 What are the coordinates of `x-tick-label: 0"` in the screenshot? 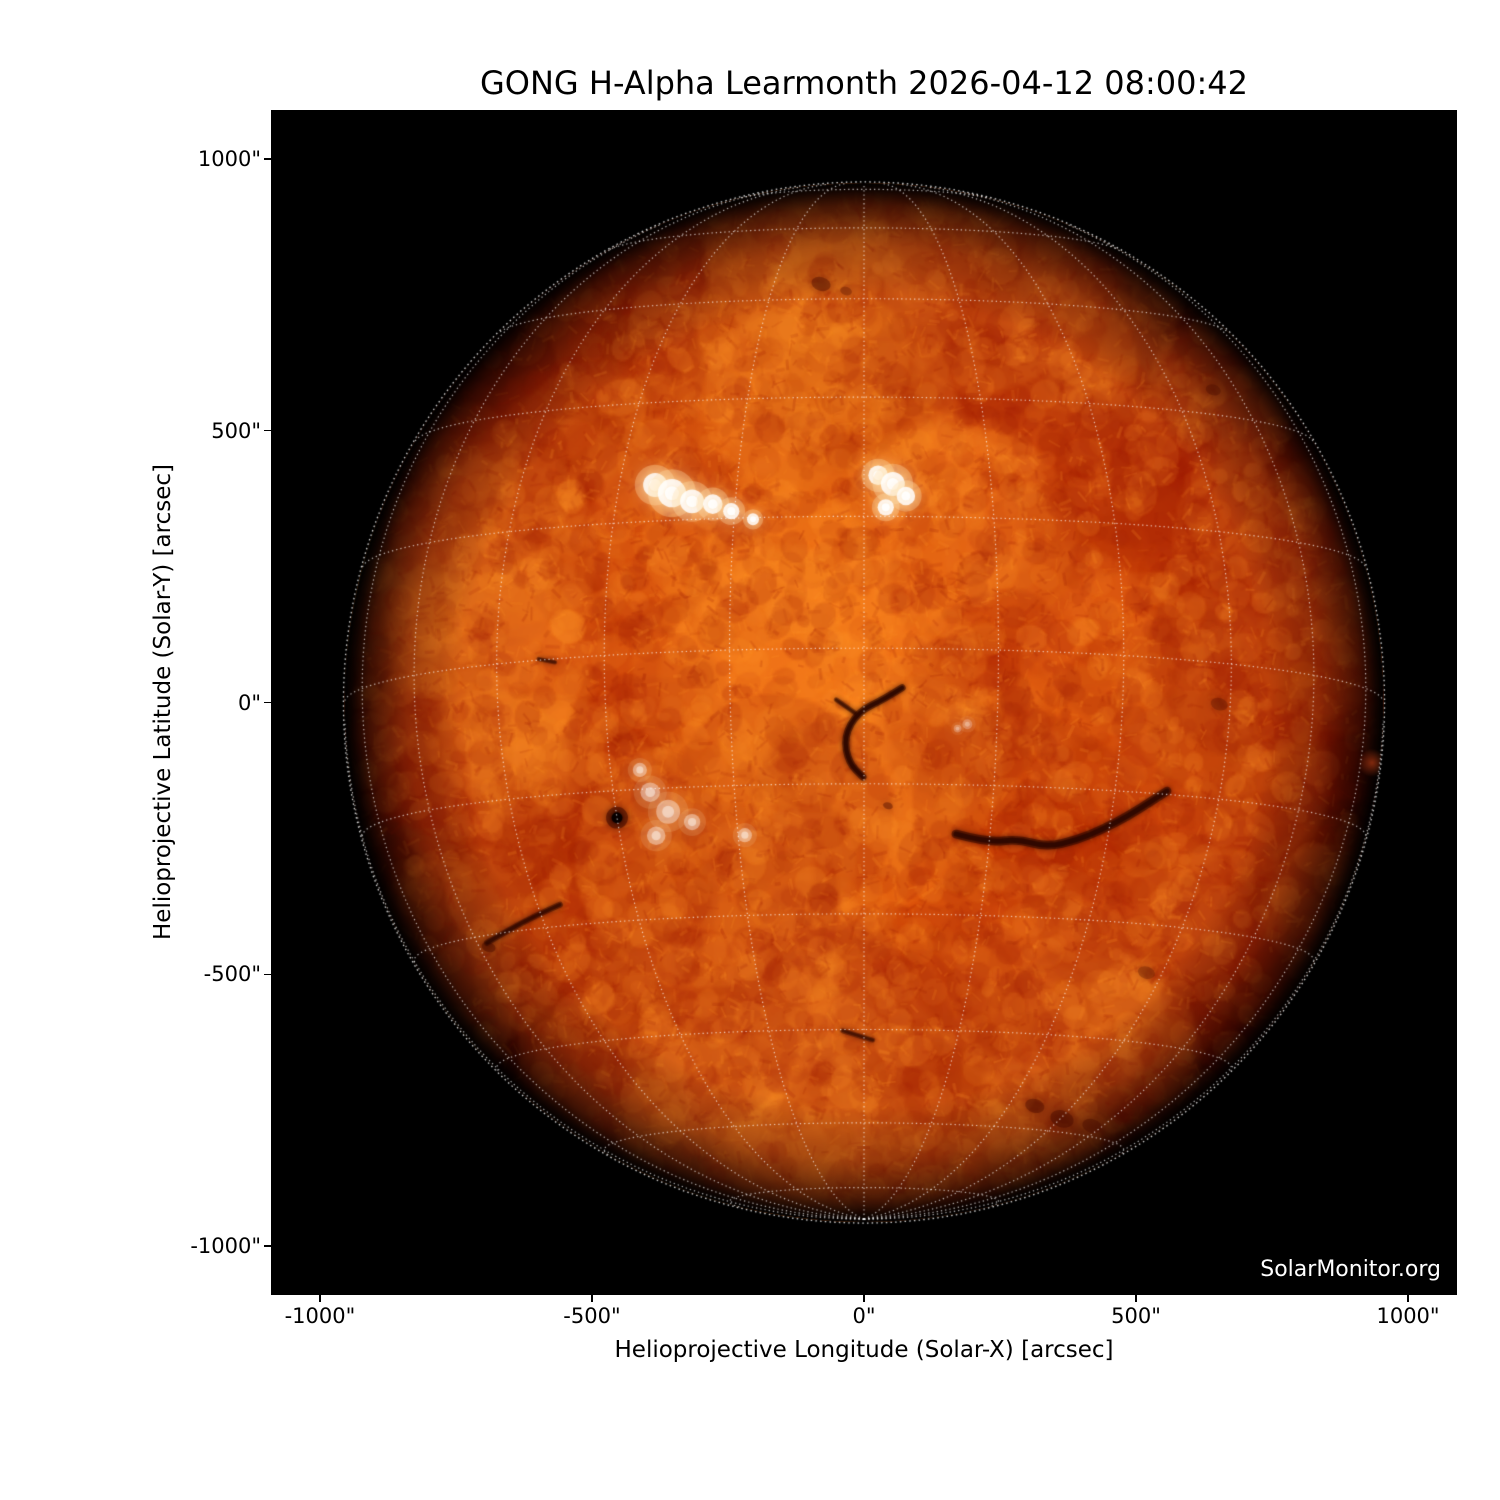 It's located at (864, 1316).